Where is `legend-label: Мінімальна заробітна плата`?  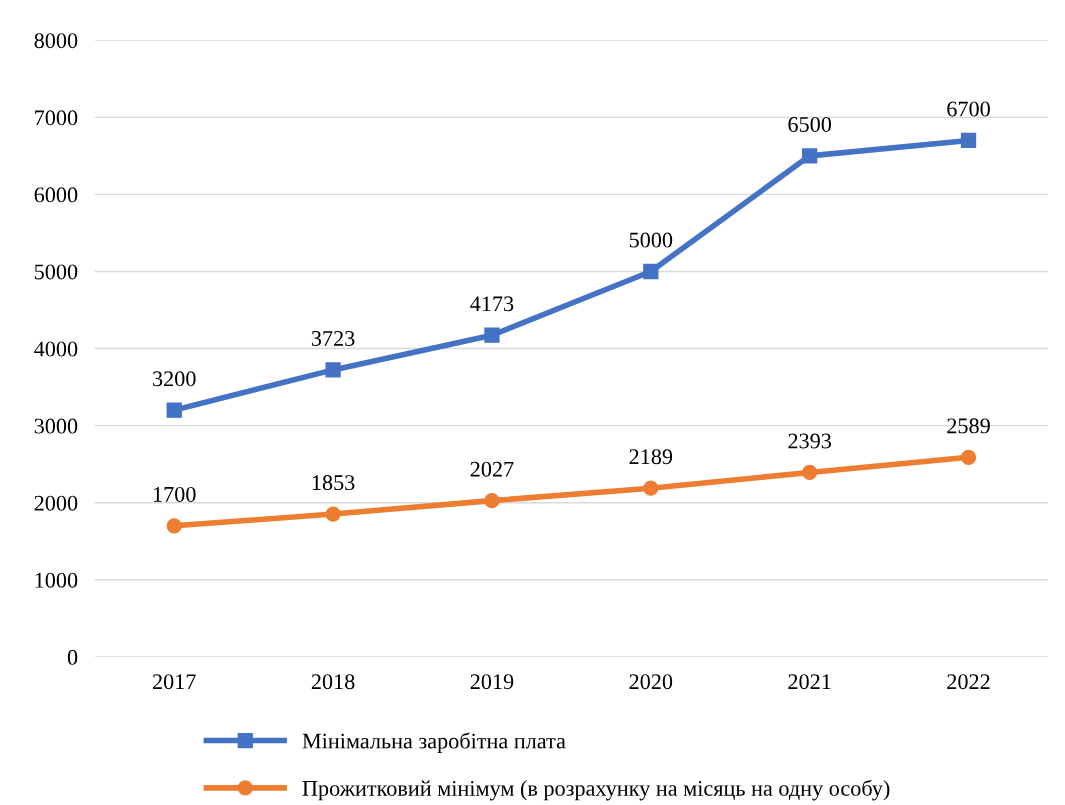
legend-label: Мінімальна заробітна плата is located at coordinates (434, 743).